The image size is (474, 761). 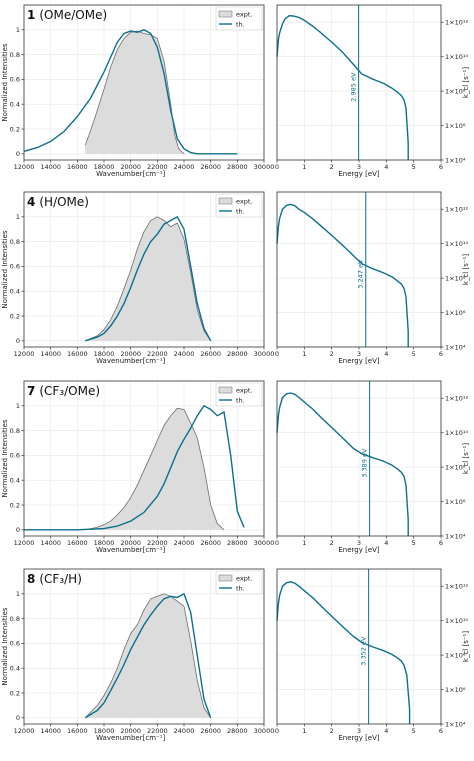 I want to click on expt-area, so click(x=134, y=92).